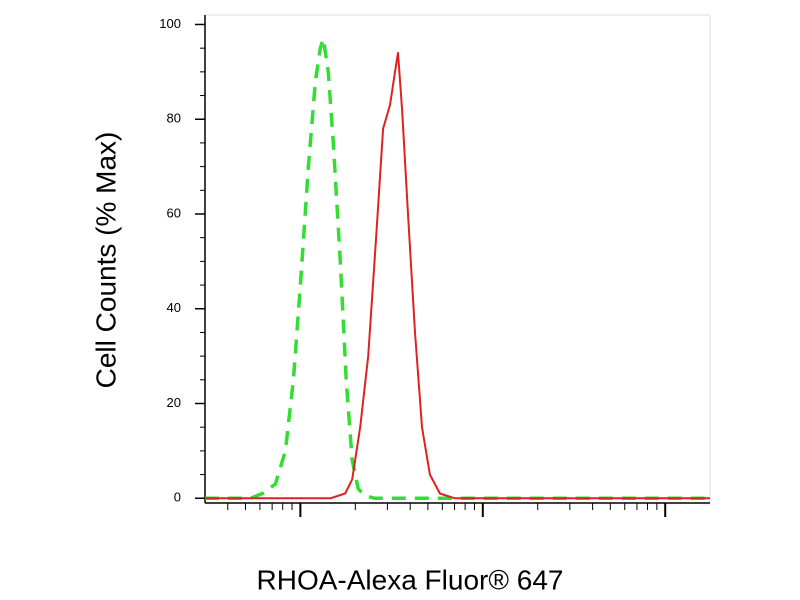 The image size is (800, 600). I want to click on y-tick-label: 80, so click(174, 118).